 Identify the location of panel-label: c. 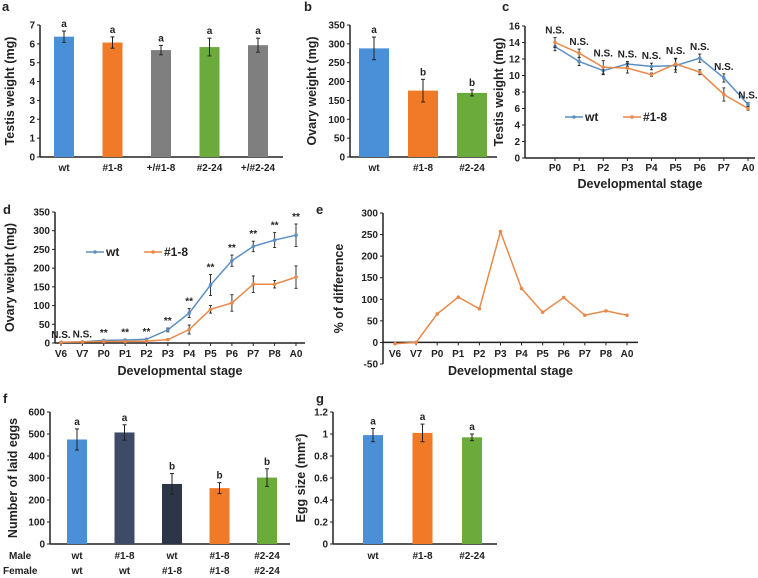
(505, 7).